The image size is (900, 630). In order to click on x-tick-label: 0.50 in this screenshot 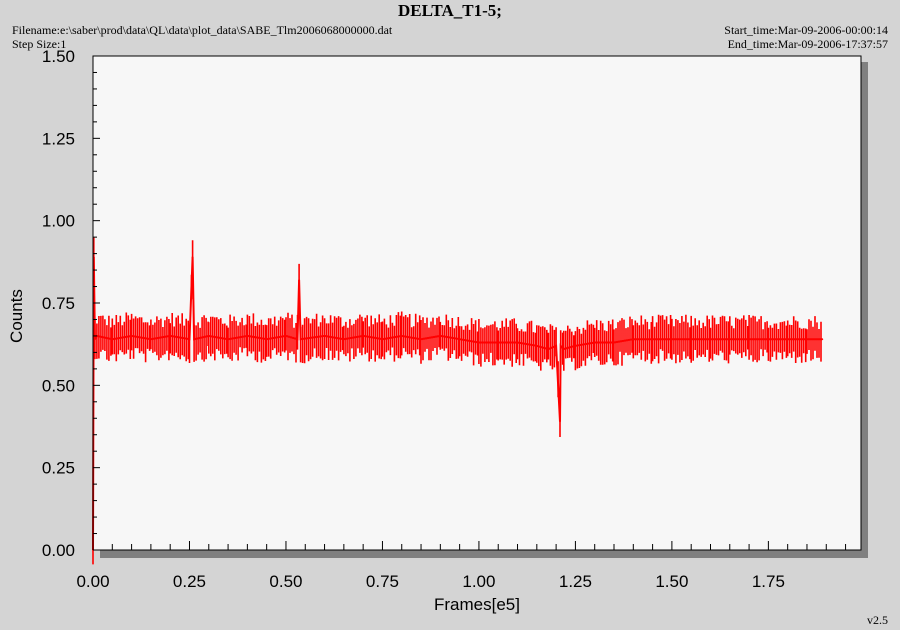, I will do `click(285, 581)`.